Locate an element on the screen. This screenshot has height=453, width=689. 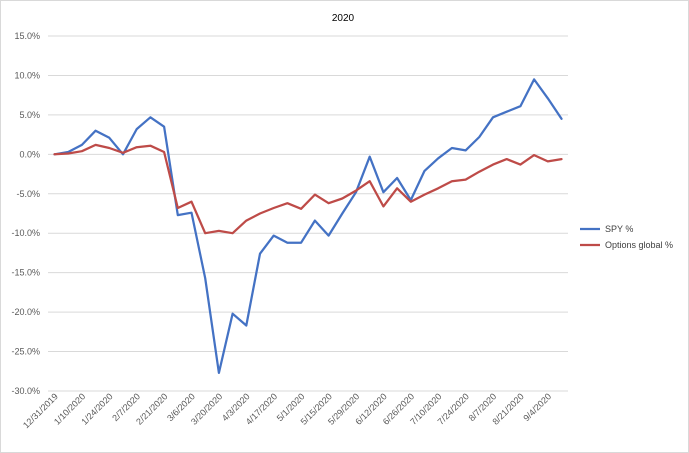
y-tick-label: -5.0% is located at coordinates (28, 194).